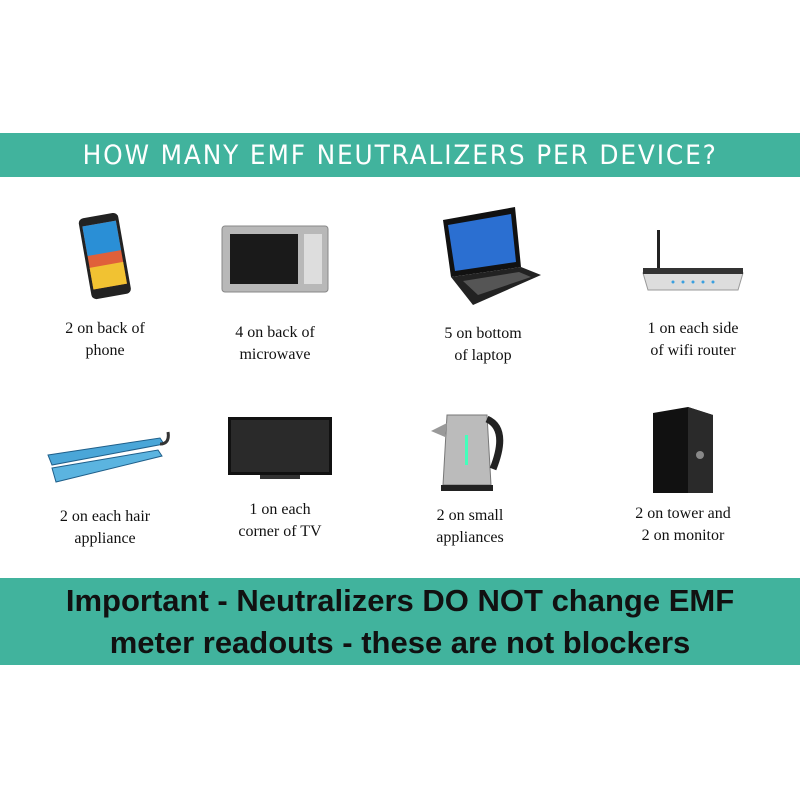 This screenshot has width=800, height=800. Describe the element at coordinates (108, 457) in the screenshot. I see `hair-straightener-icon` at that location.